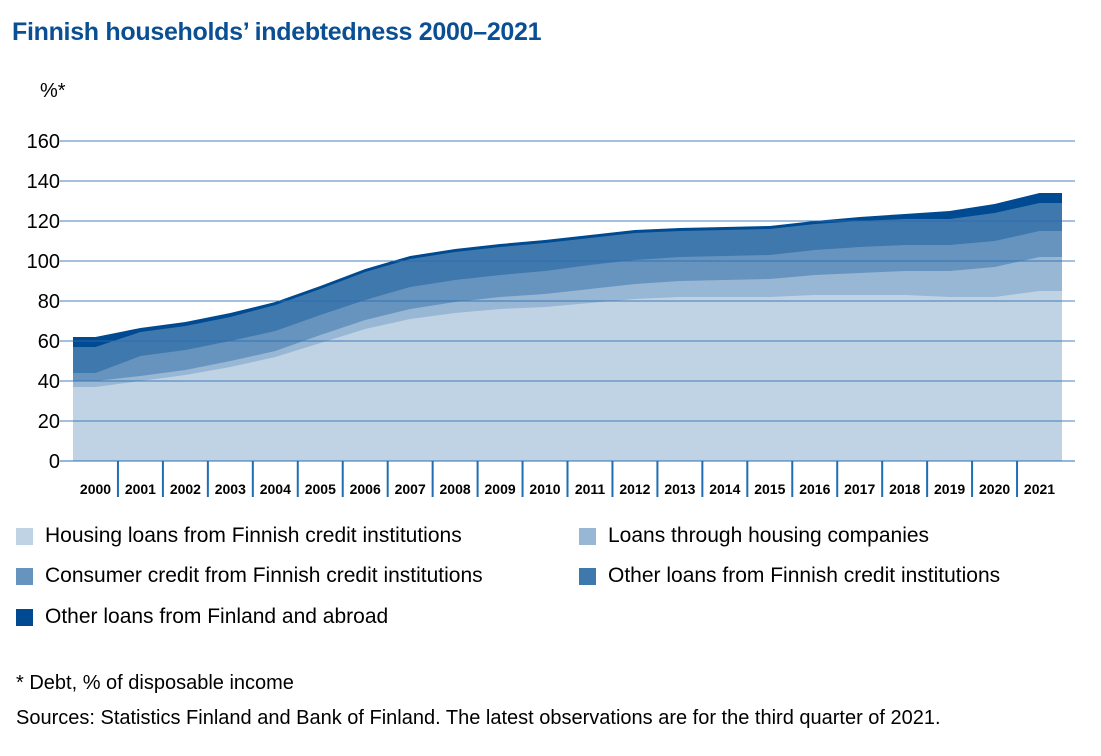 The width and height of the screenshot is (1101, 756). What do you see at coordinates (49, 342) in the screenshot?
I see `y-tick-label: 60` at bounding box center [49, 342].